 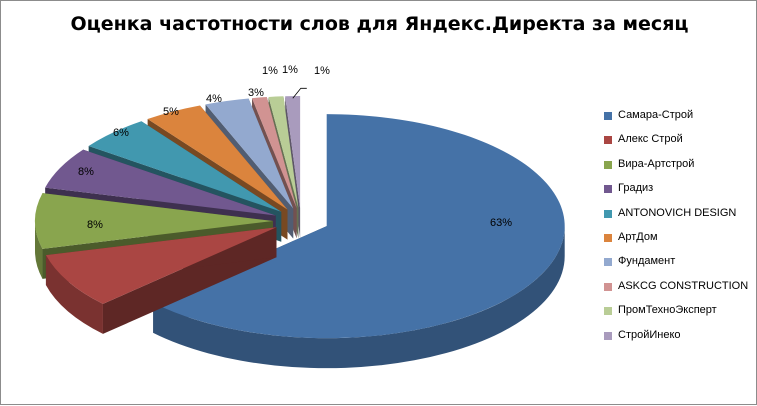 What do you see at coordinates (647, 261) in the screenshot?
I see `legend-label: Фундамент` at bounding box center [647, 261].